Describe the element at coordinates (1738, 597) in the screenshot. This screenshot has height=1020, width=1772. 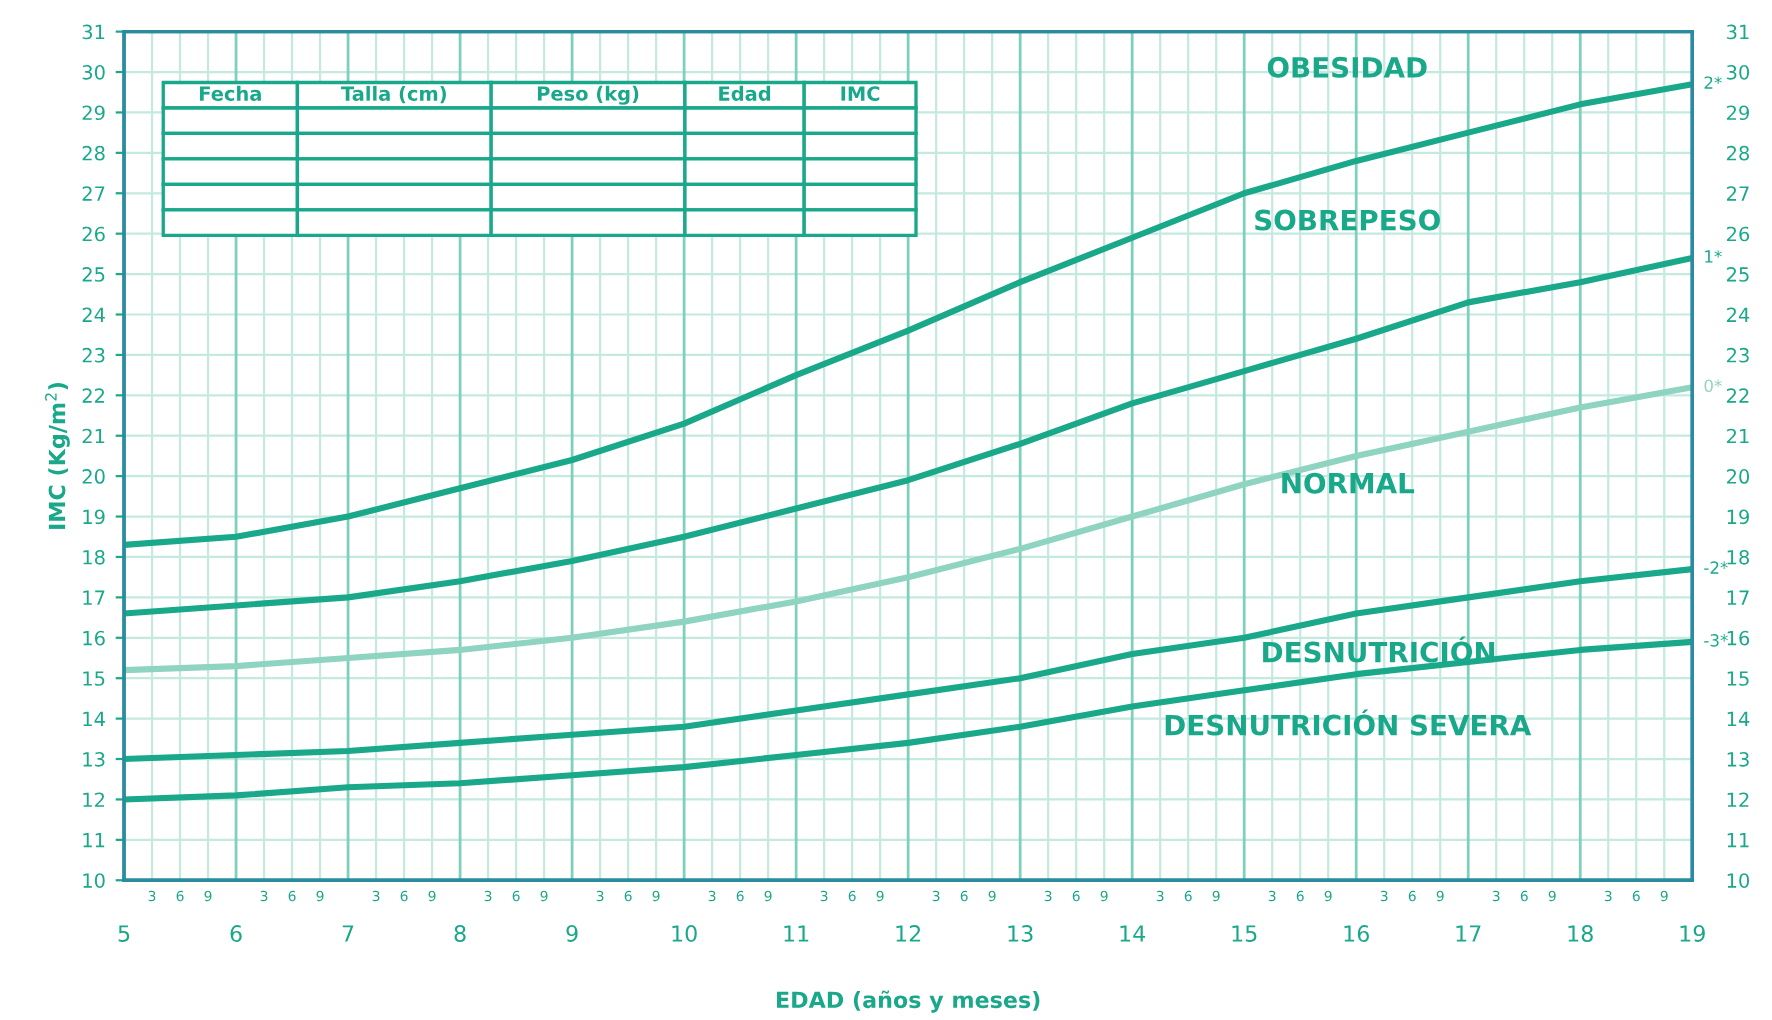
I see `y2-tick-label: 17` at that location.